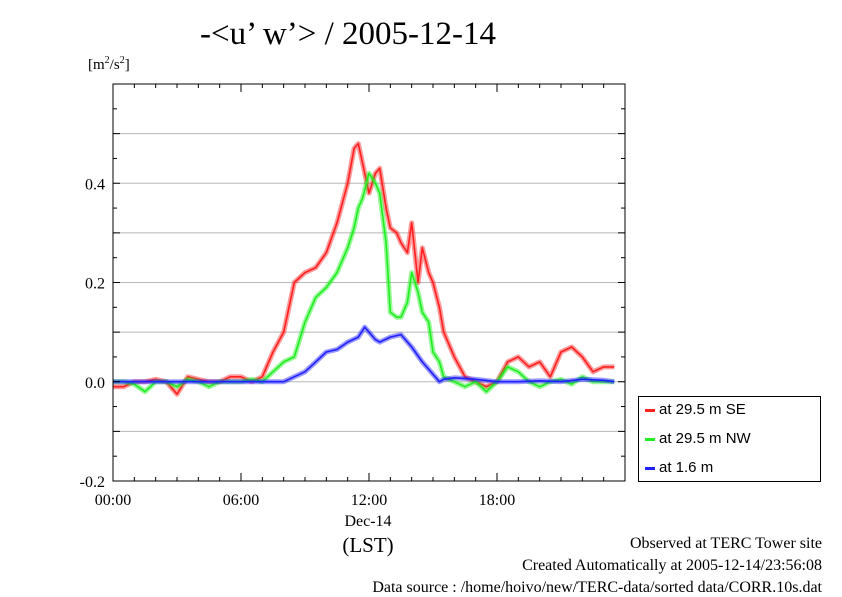  Describe the element at coordinates (95, 184) in the screenshot. I see `y-tick-label: 0.4` at that location.